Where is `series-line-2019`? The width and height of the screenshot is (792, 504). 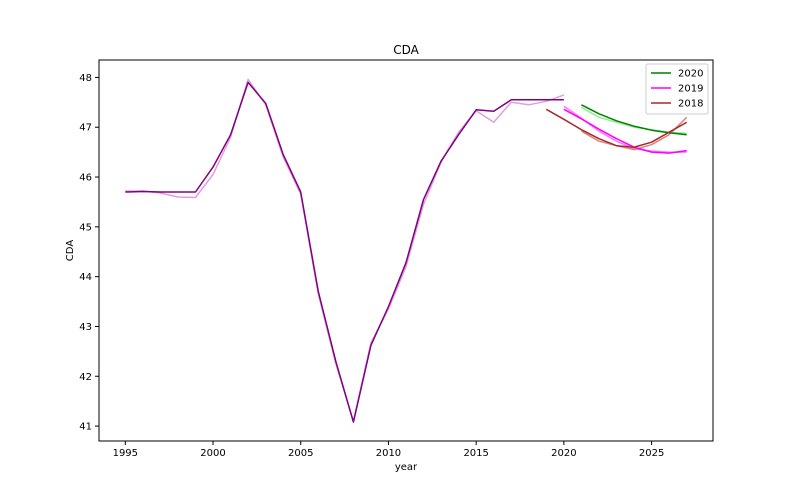 series-line-2019 is located at coordinates (625, 131).